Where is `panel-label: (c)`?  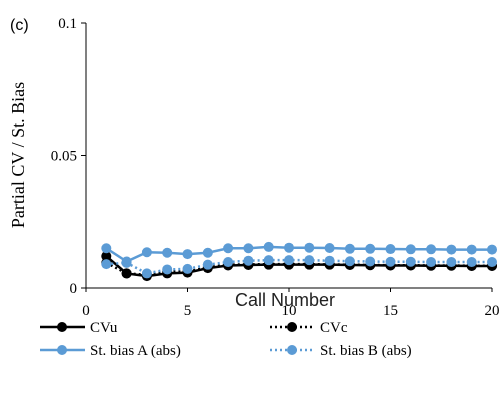
panel-label: (c) is located at coordinates (19, 25).